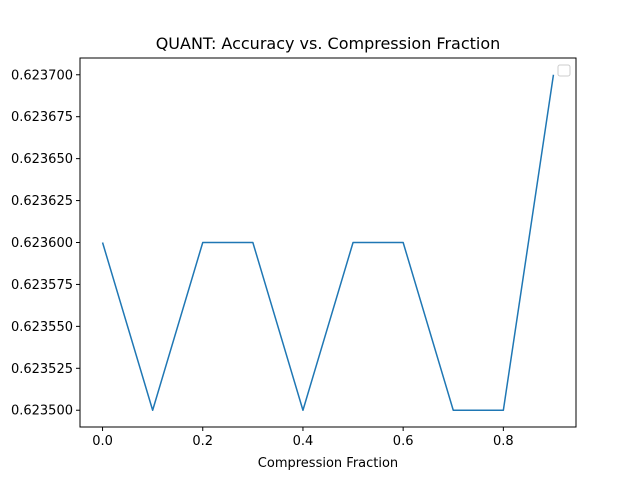  What do you see at coordinates (328, 463) in the screenshot?
I see `x-axis-label: Compression Fraction` at bounding box center [328, 463].